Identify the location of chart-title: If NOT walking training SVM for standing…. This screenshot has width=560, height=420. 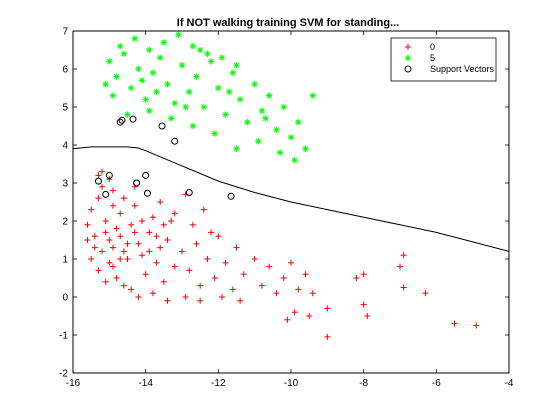
(288, 23).